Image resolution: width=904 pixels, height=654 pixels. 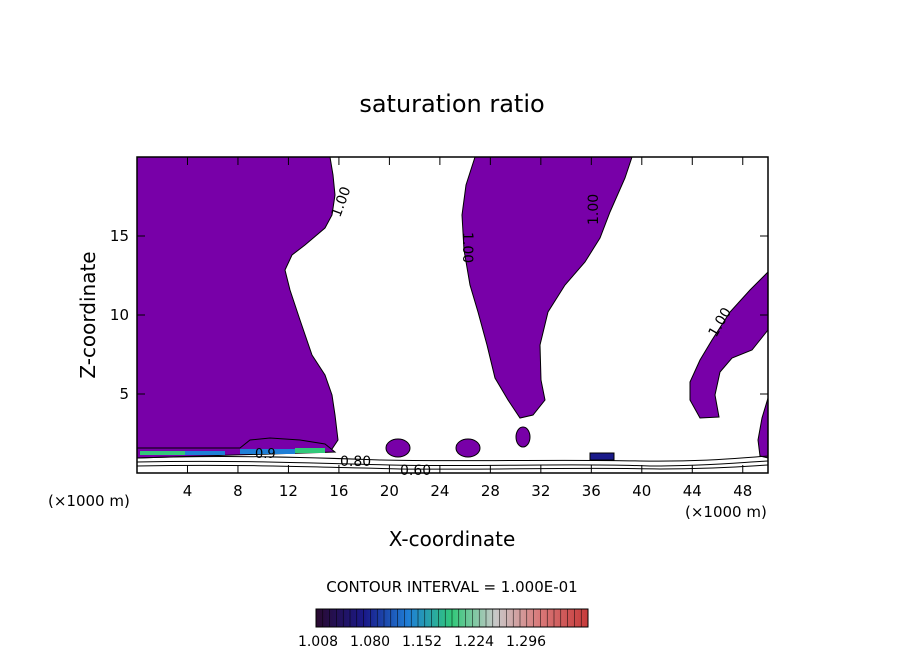 What do you see at coordinates (89, 501) in the screenshot?
I see `x-units-left: (×1000 m)` at bounding box center [89, 501].